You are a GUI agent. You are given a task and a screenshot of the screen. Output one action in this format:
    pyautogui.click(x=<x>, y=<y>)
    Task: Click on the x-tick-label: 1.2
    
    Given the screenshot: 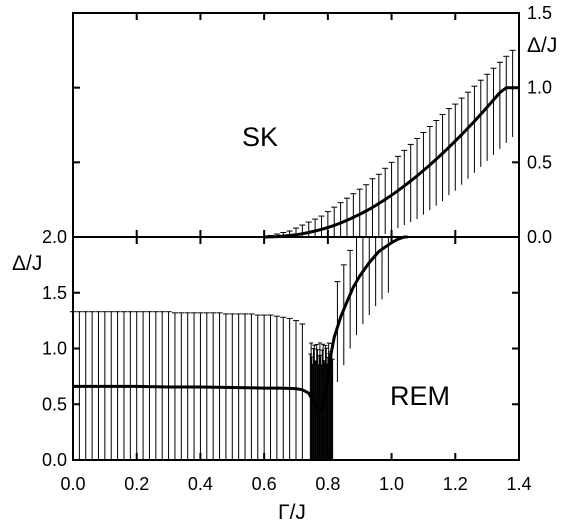 What is the action you would take?
    pyautogui.click(x=455, y=484)
    